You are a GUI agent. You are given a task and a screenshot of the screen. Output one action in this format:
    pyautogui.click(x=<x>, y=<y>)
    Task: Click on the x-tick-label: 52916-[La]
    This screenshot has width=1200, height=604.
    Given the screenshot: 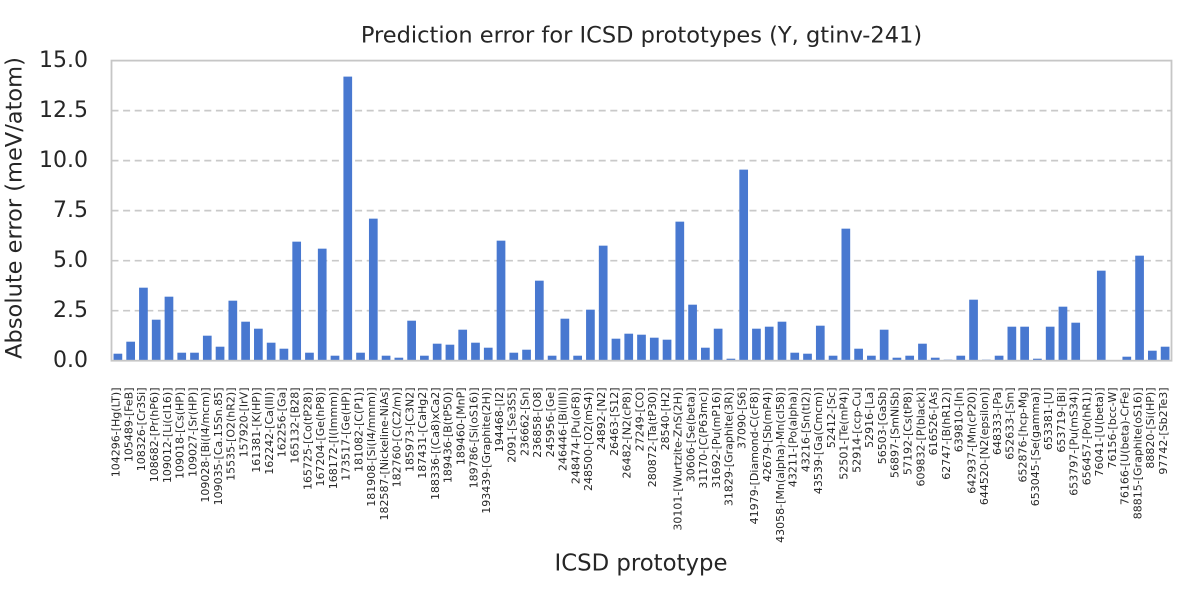 What is the action you would take?
    pyautogui.click(x=869, y=418)
    